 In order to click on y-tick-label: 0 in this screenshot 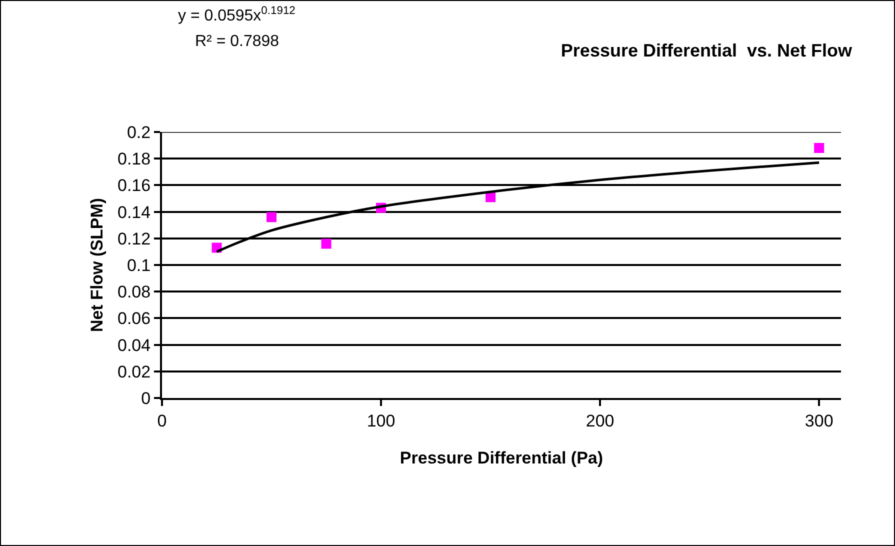, I will do `click(146, 398)`.